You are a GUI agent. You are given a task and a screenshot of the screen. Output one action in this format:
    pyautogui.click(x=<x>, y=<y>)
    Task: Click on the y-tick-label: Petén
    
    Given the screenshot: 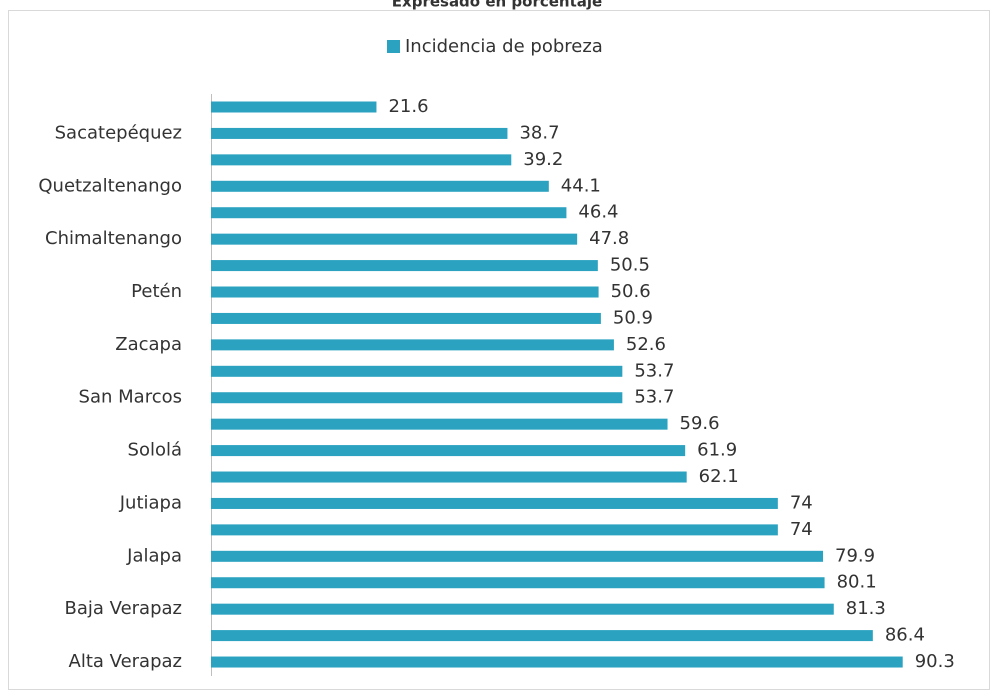 What is the action you would take?
    pyautogui.click(x=156, y=291)
    